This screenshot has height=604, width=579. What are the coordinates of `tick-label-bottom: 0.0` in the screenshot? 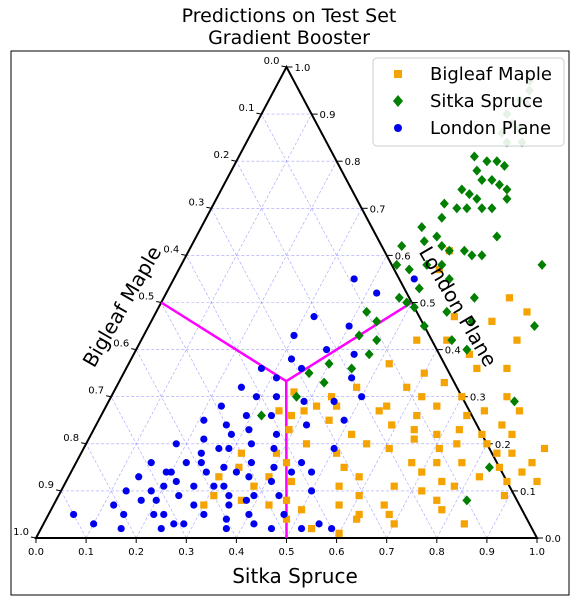 It's located at (36, 552).